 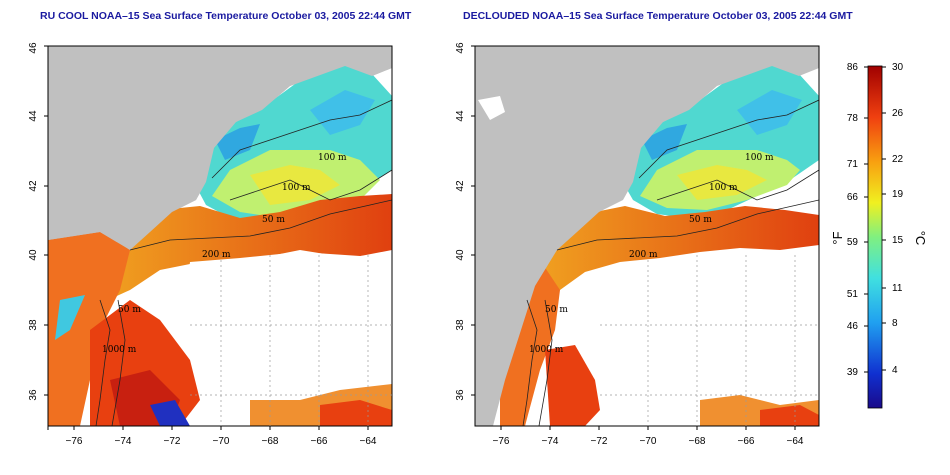 What do you see at coordinates (898, 113) in the screenshot?
I see `celsius-tick: 26` at bounding box center [898, 113].